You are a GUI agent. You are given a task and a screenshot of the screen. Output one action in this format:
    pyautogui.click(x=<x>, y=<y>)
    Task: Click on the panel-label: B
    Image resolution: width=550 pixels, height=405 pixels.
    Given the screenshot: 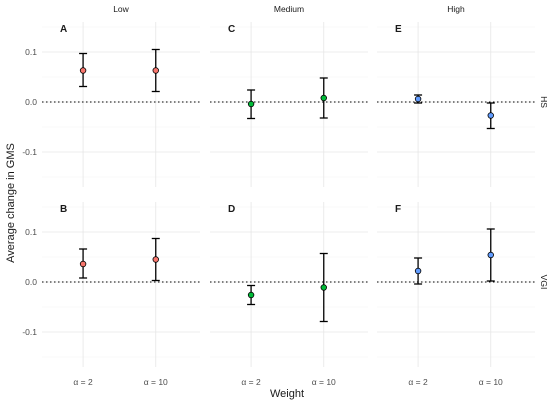 What is the action you would take?
    pyautogui.click(x=63, y=209)
    